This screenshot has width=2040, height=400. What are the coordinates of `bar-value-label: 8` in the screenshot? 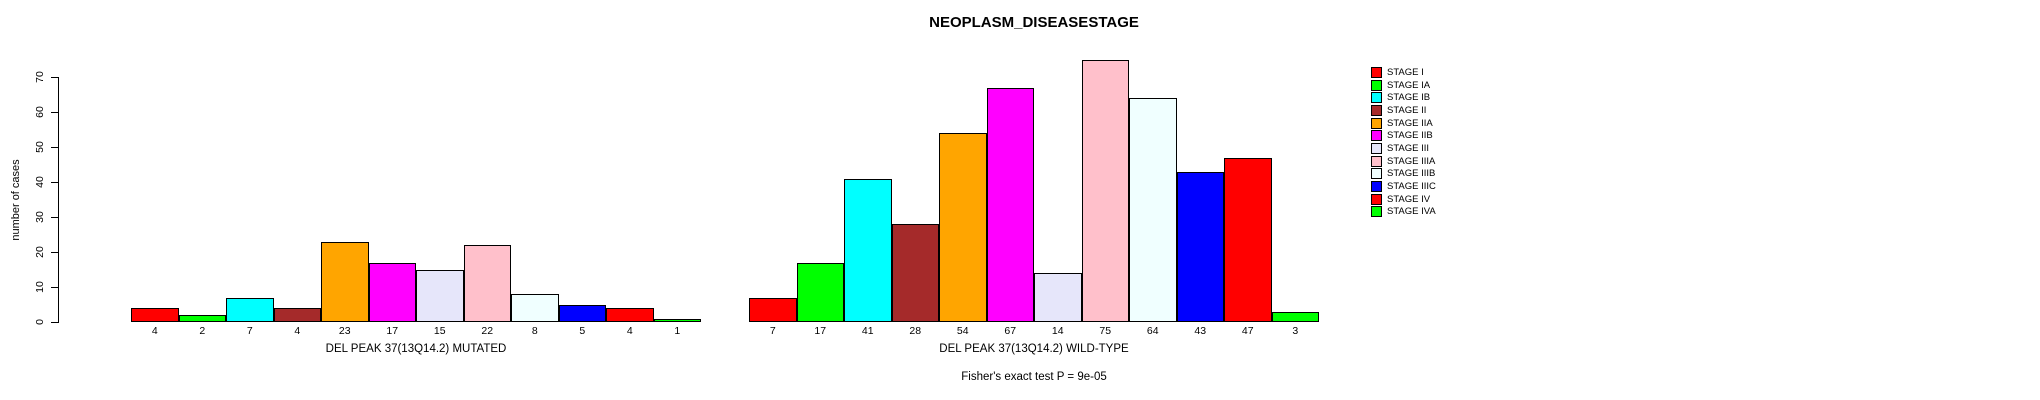 It's located at (534, 331).